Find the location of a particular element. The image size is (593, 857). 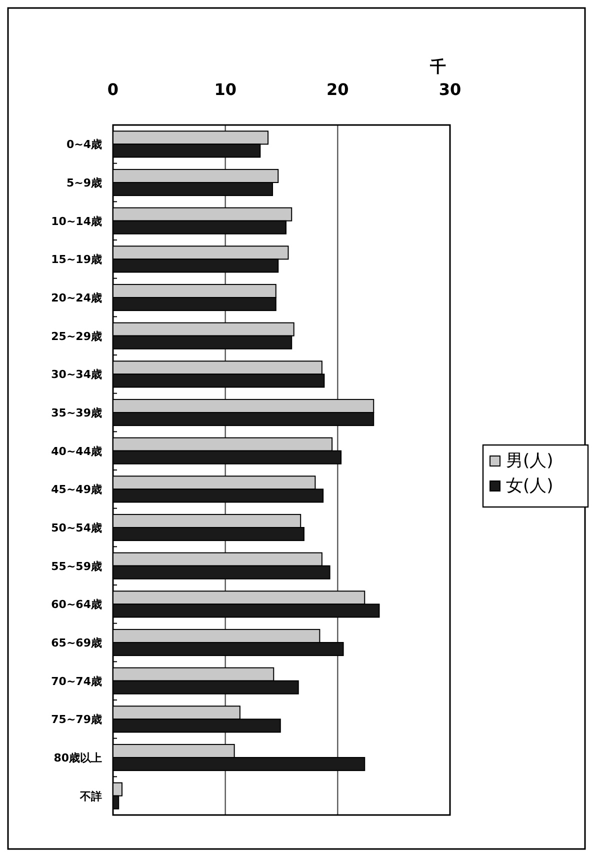

x-tick-label: 30 is located at coordinates (450, 89).